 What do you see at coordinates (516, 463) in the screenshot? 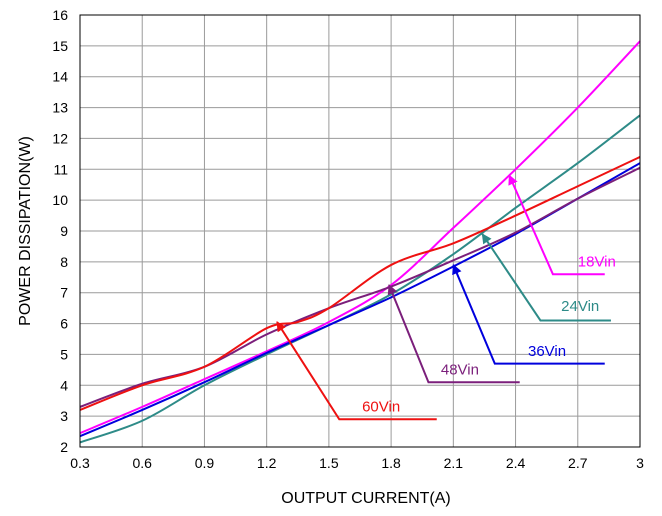
I see `x-tick-label: 2.4` at bounding box center [516, 463].